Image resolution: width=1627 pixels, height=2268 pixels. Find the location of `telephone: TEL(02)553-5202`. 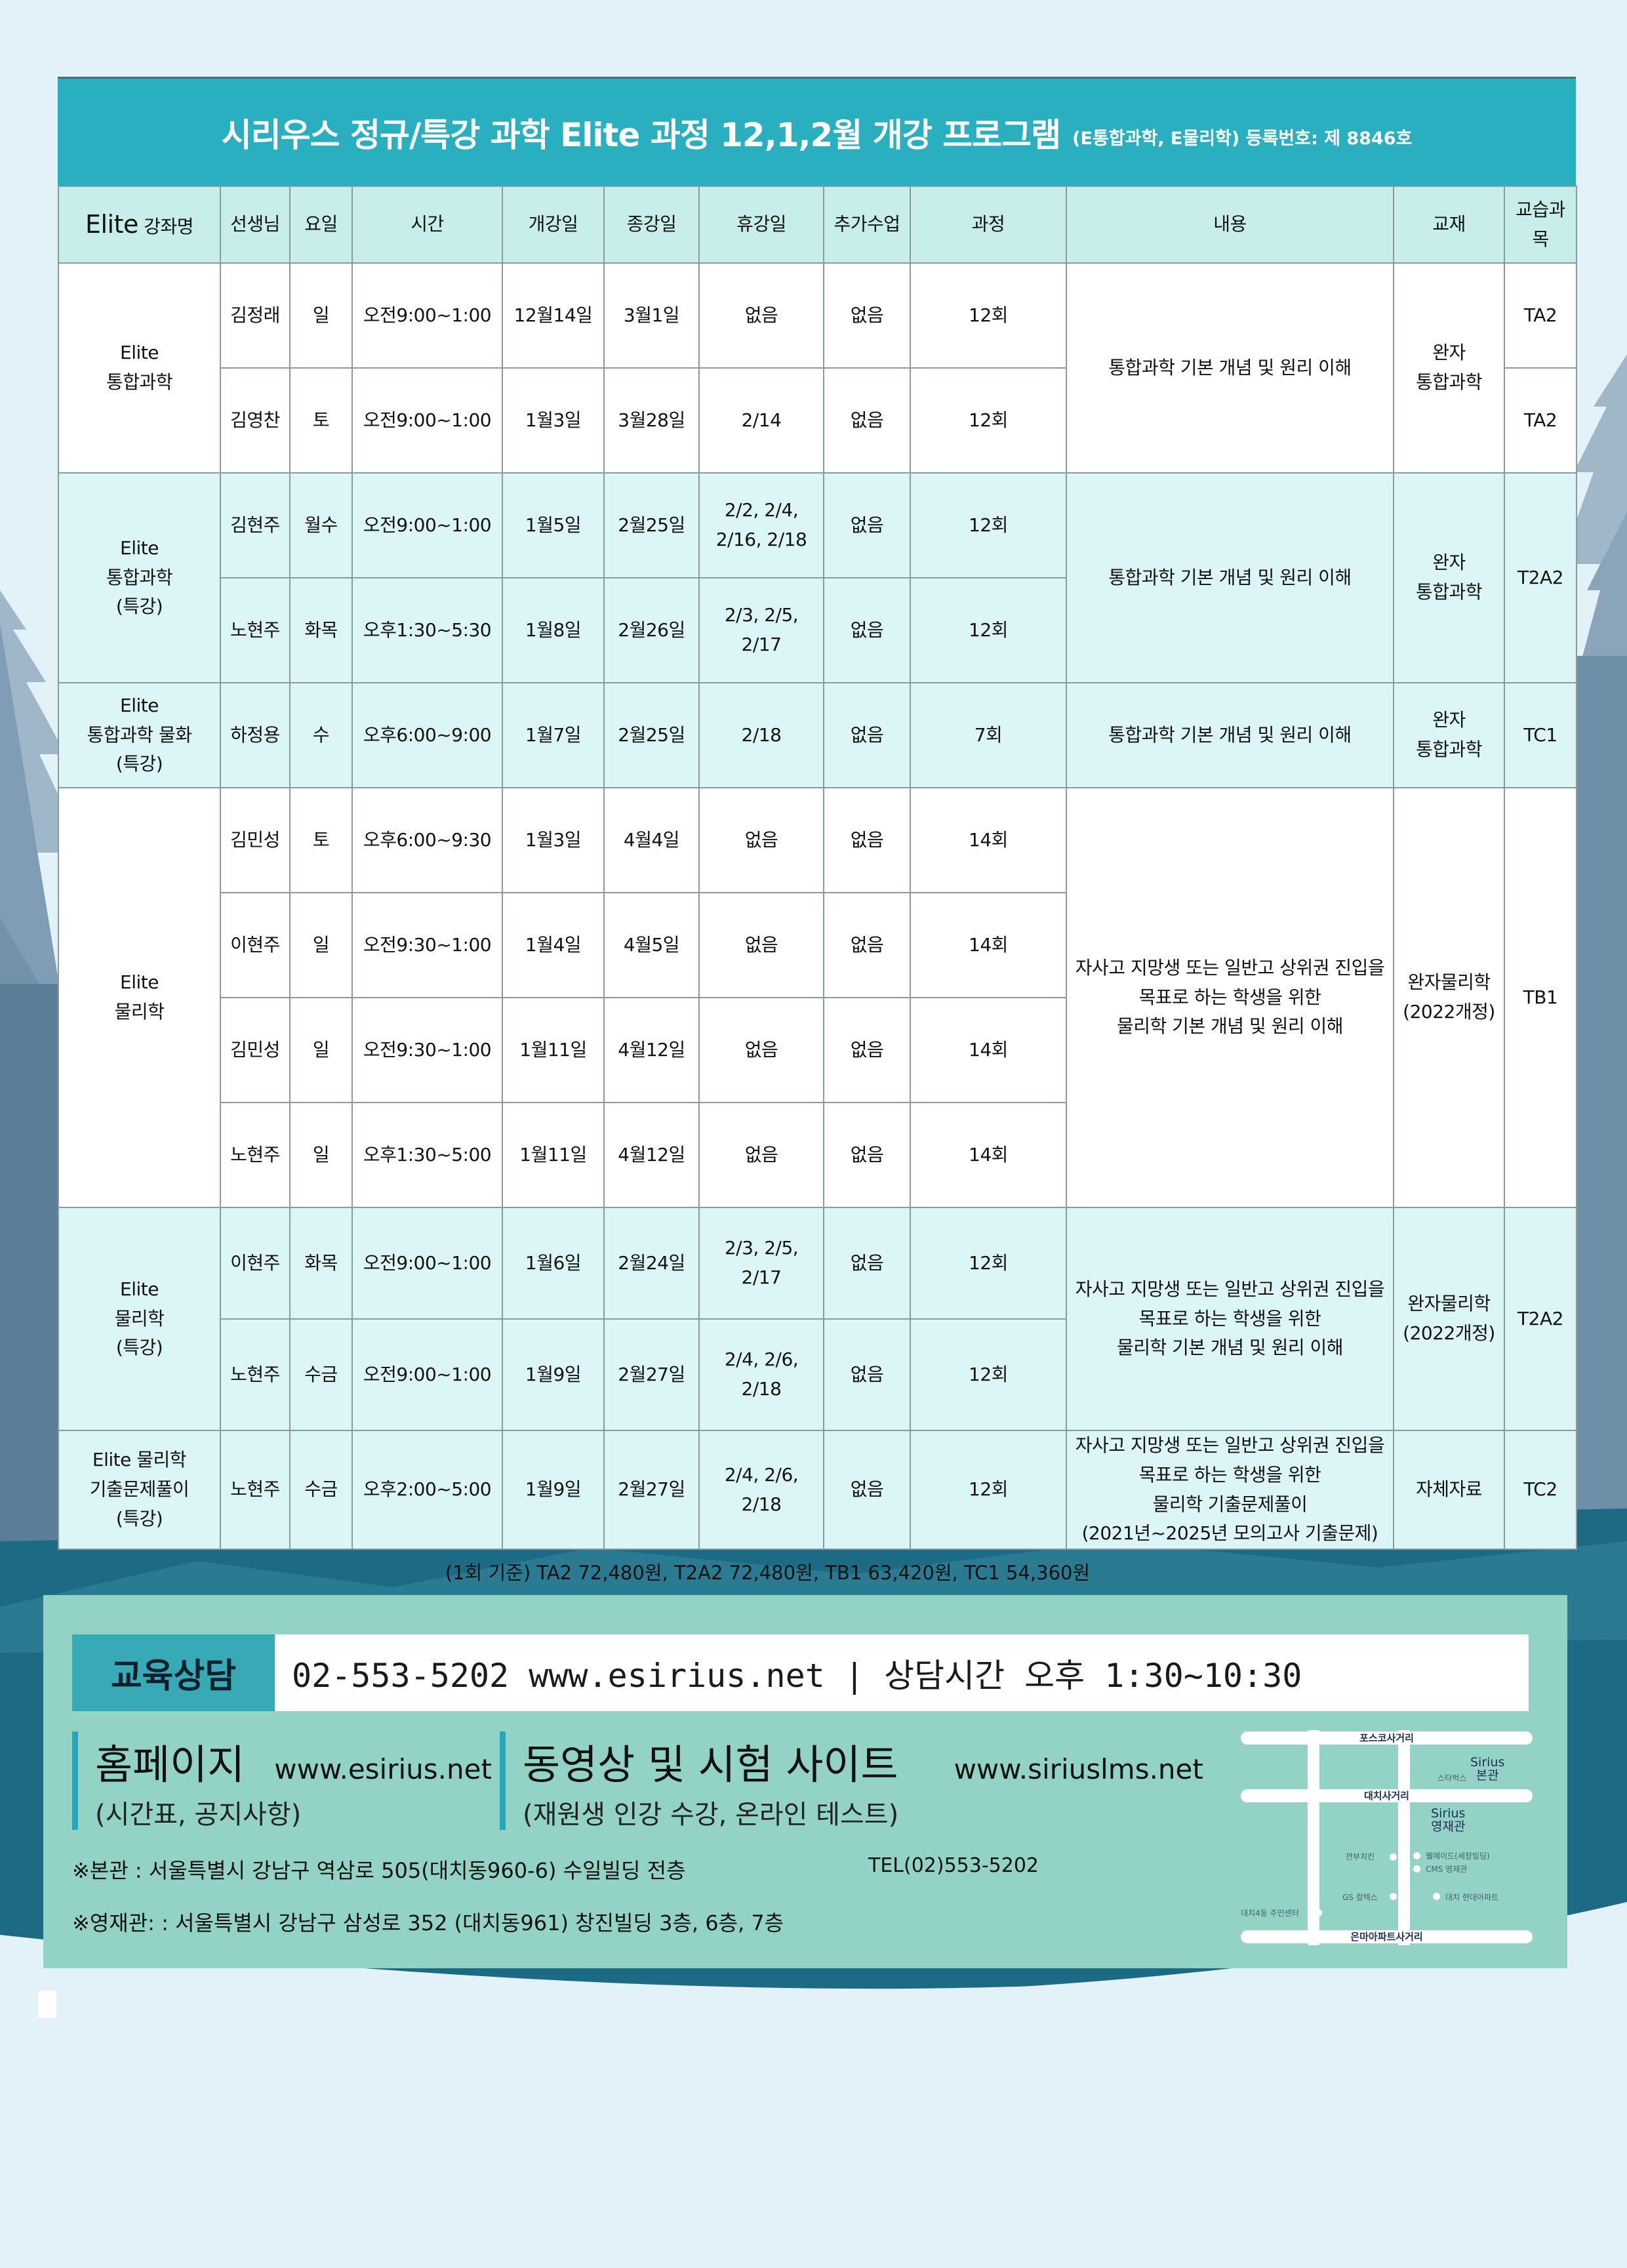

telephone: TEL(02)553-5202 is located at coordinates (953, 1865).